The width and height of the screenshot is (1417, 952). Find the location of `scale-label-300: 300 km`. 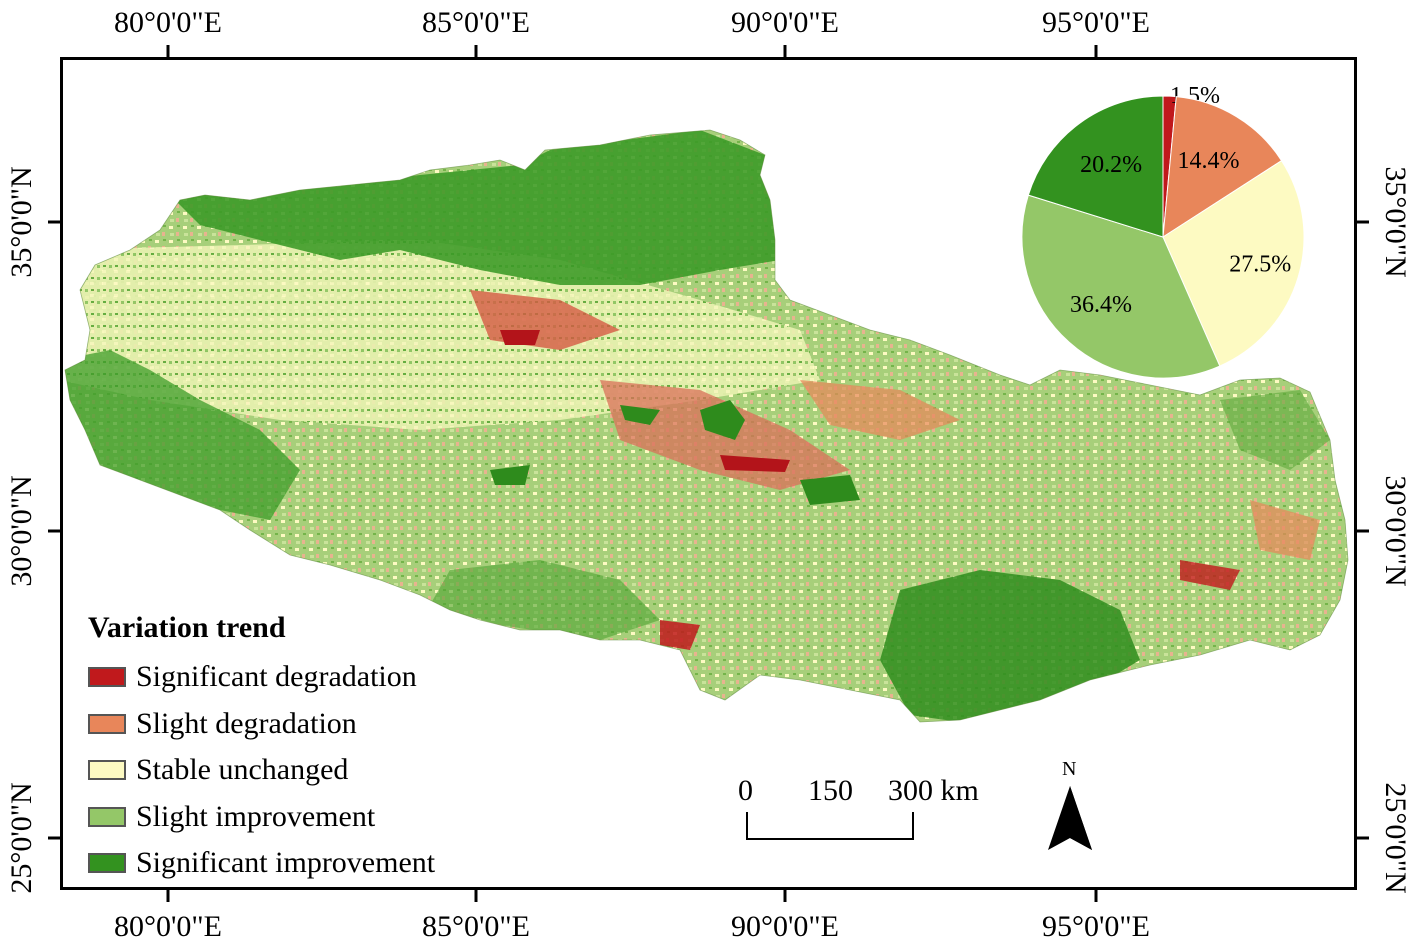

scale-label-300: 300 km is located at coordinates (933, 790).